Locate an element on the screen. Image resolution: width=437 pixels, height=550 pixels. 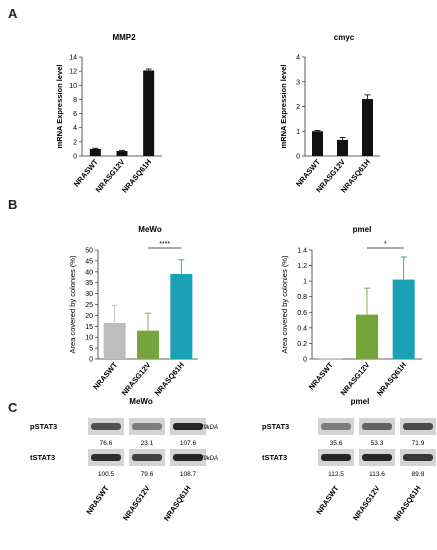
pmel-blot-title: pmel is located at coordinates (360, 401).